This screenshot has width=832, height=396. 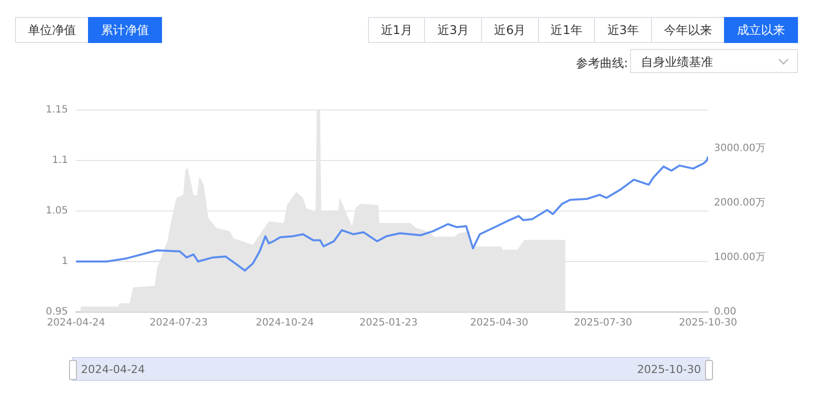 I want to click on text: 参考曲线:, so click(x=602, y=63).